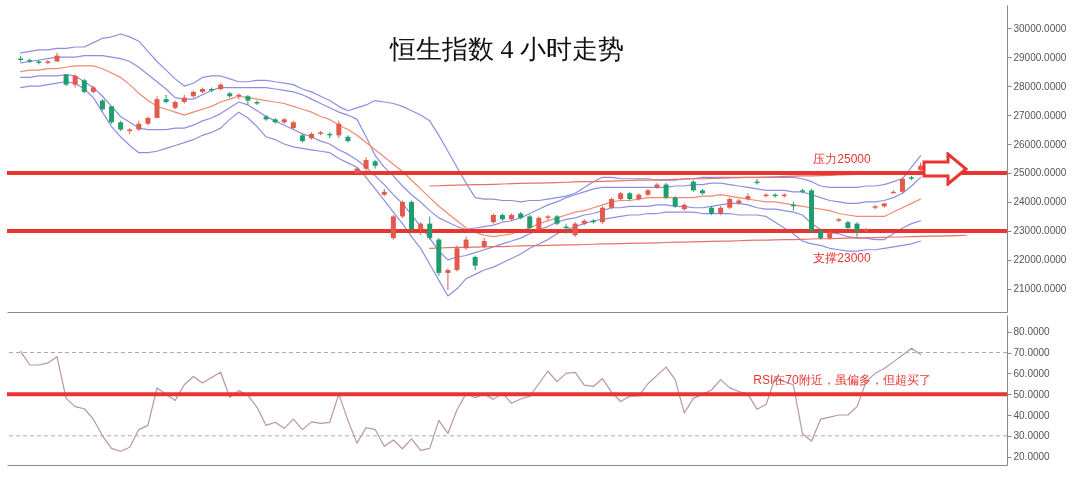 The height and width of the screenshot is (499, 1080). Describe the element at coordinates (1040, 28) in the screenshot. I see `y-tick-label: 30000.0000` at that location.